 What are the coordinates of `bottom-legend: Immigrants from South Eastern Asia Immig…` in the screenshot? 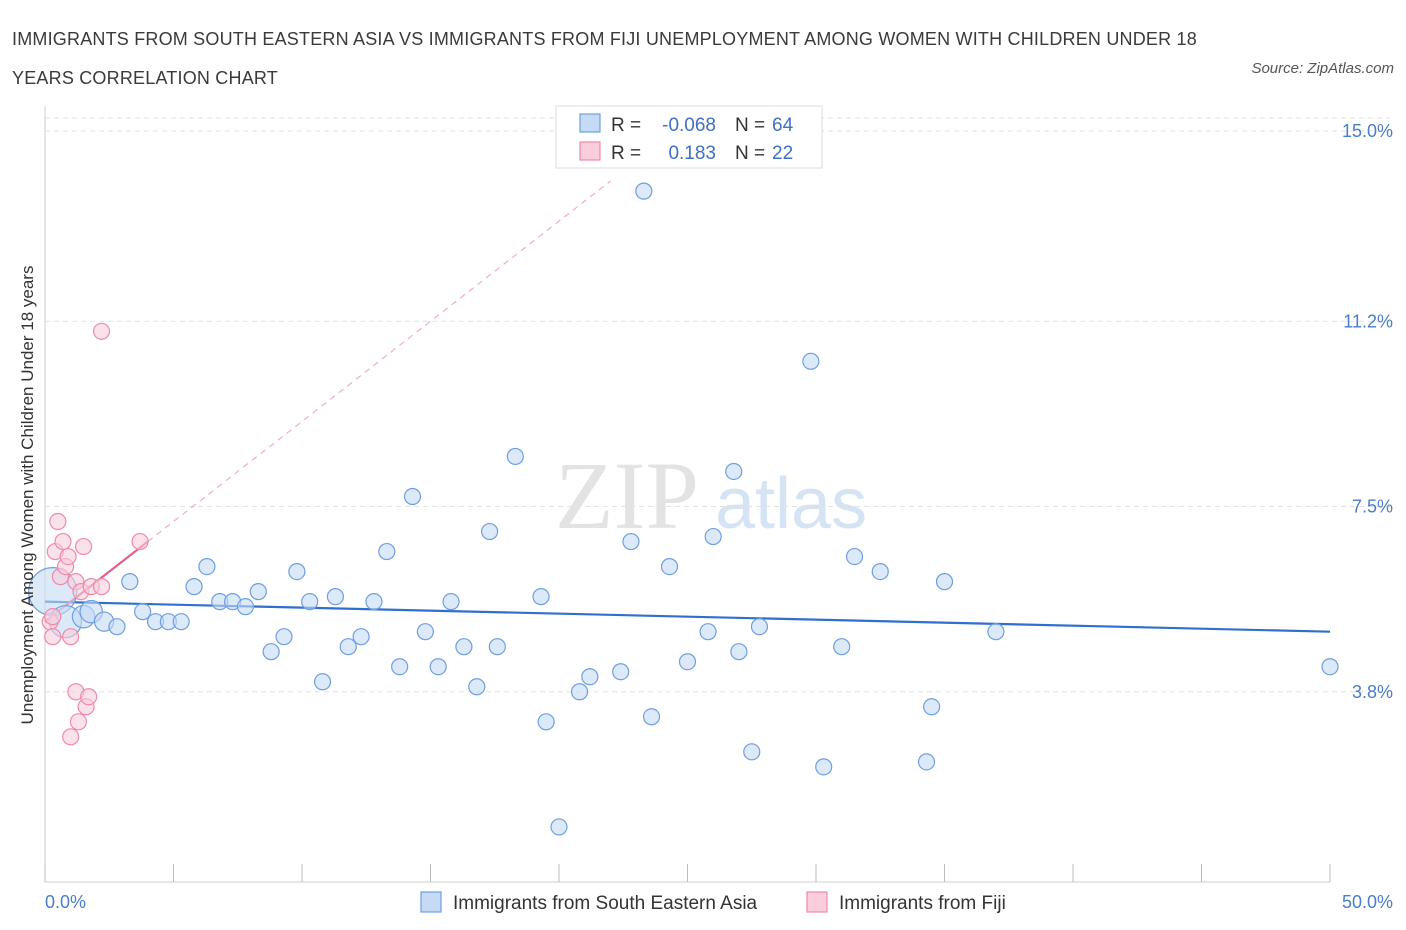 It's located at (713, 902).